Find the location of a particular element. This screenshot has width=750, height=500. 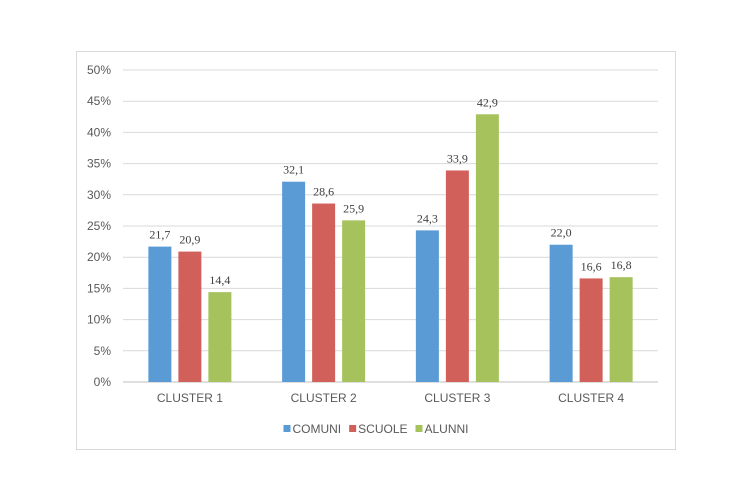

legend: COMUNI SCUOLE ALUNNI is located at coordinates (376, 429).